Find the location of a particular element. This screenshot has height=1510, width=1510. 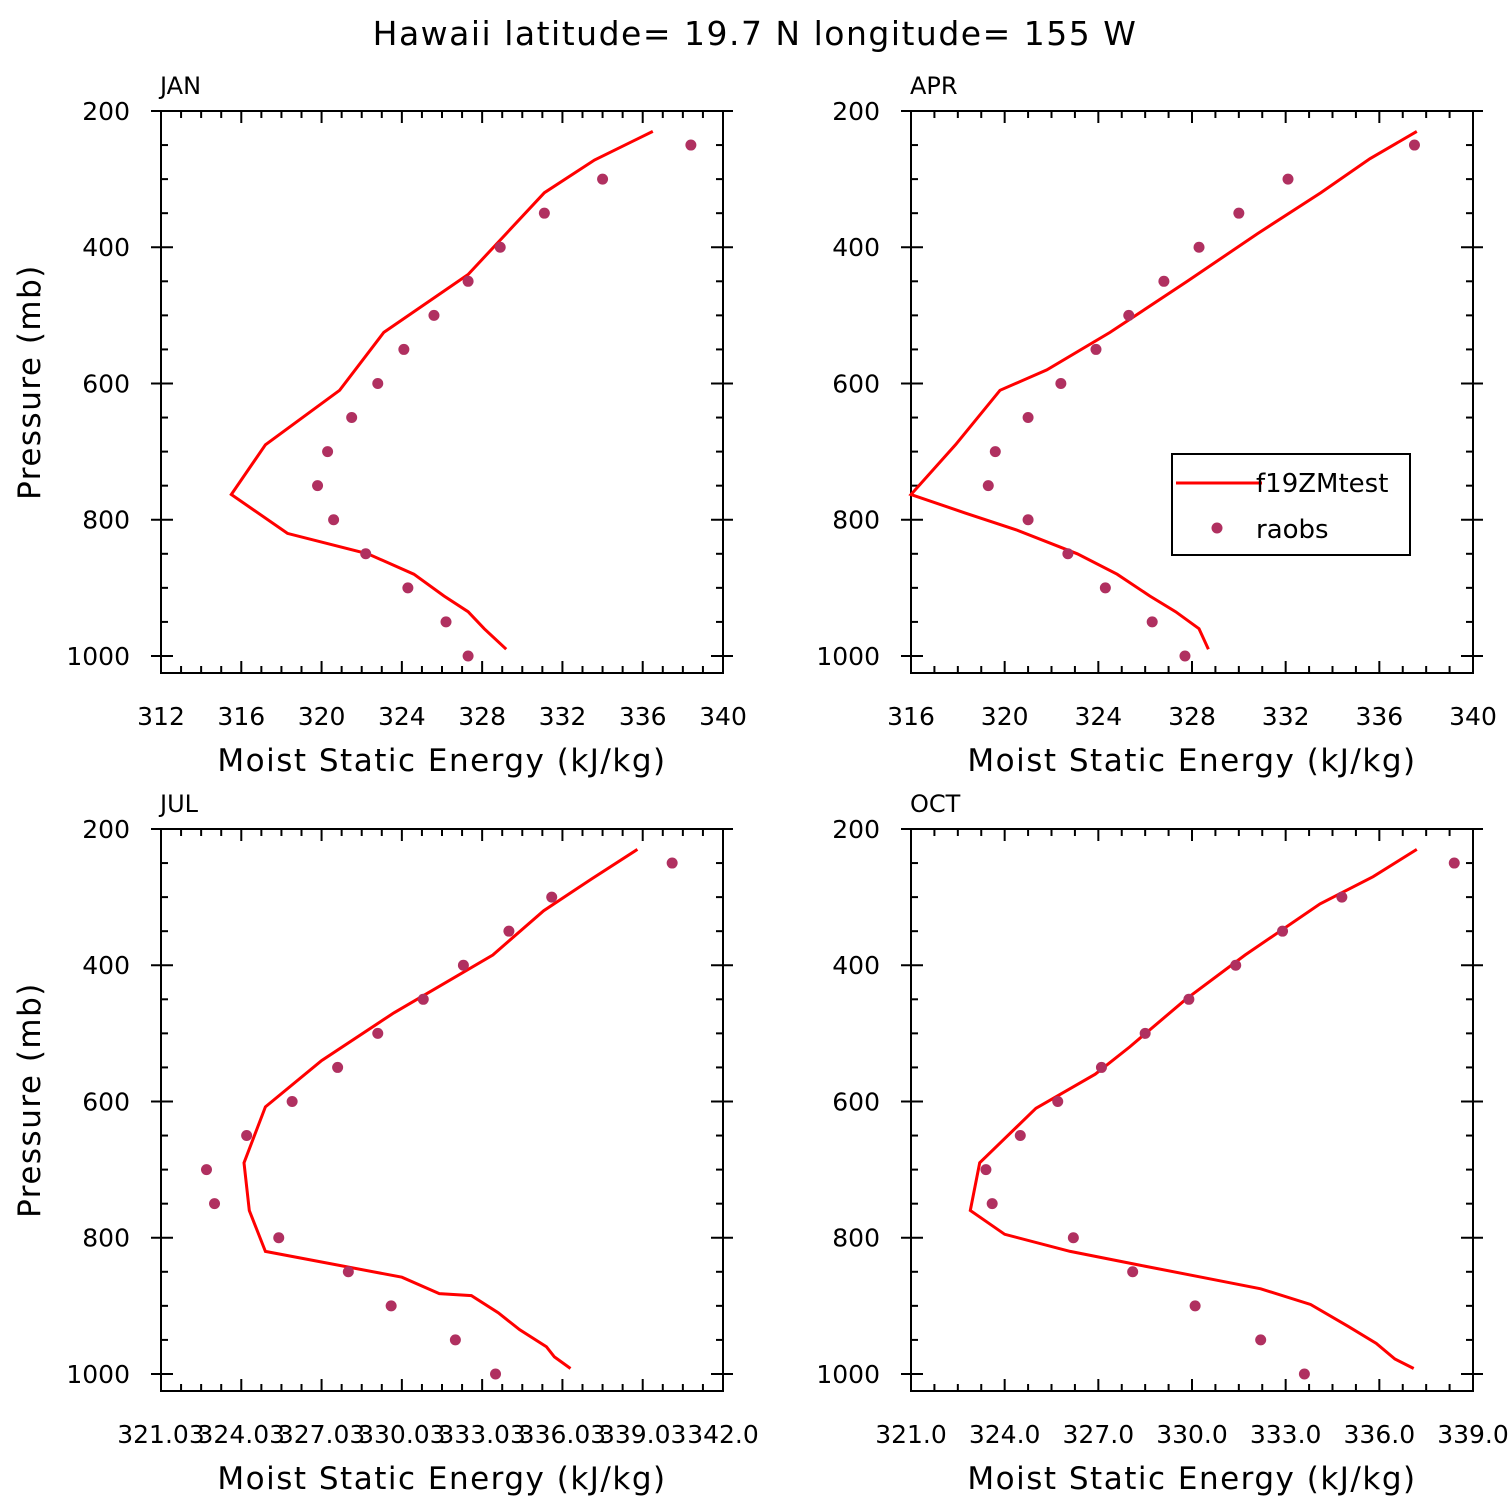

legend: f19ZMtest raobs is located at coordinates (1291, 504).